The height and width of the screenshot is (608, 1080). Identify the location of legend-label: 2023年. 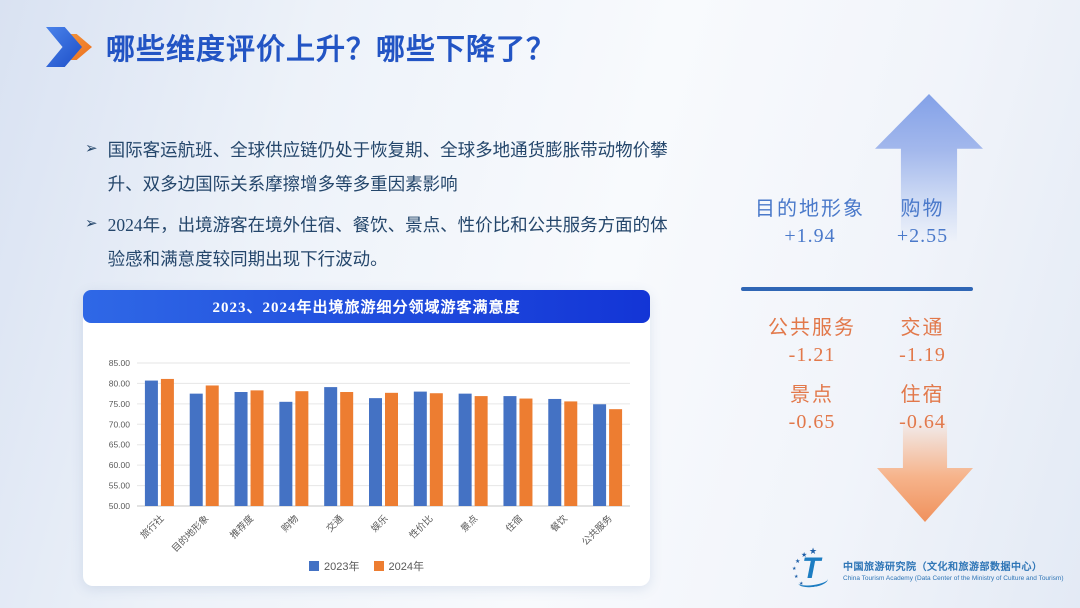
(342, 567).